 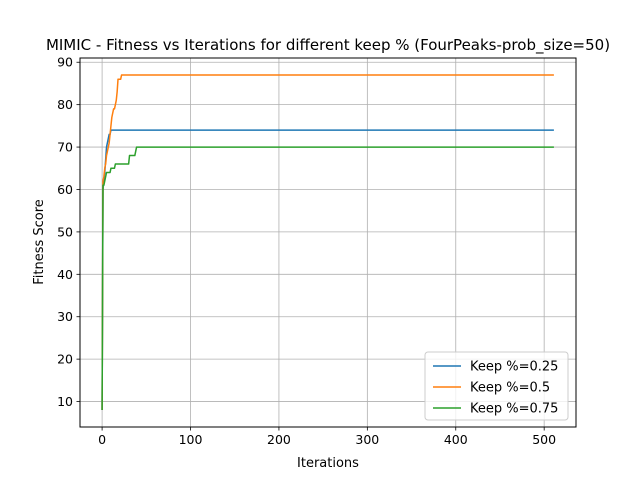 What do you see at coordinates (544, 439) in the screenshot?
I see `x-tick-label: 500` at bounding box center [544, 439].